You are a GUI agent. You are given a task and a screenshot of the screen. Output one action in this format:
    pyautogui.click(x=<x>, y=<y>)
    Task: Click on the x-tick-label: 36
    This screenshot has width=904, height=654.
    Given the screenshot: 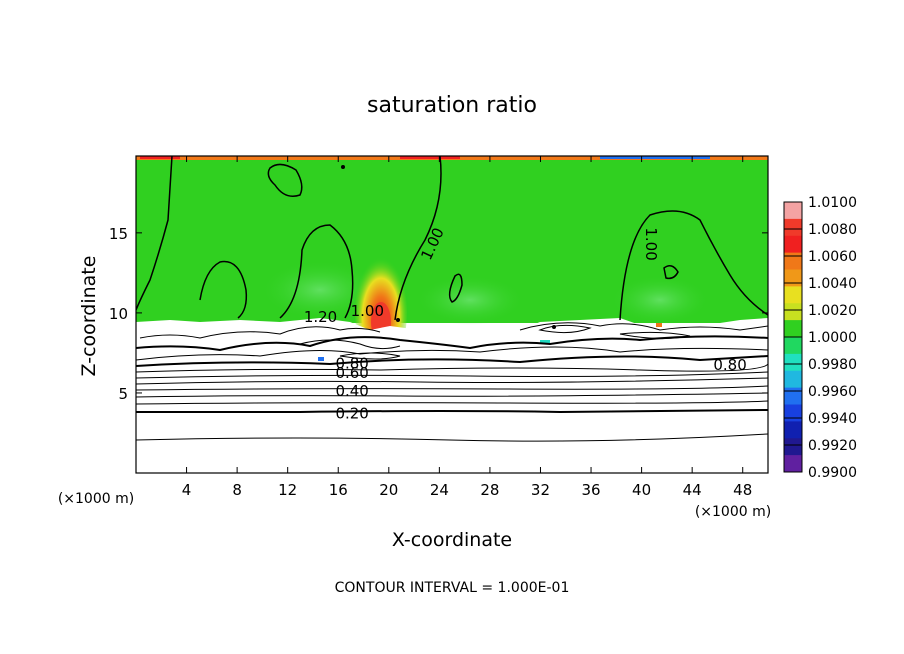 What is the action you would take?
    pyautogui.click(x=590, y=490)
    